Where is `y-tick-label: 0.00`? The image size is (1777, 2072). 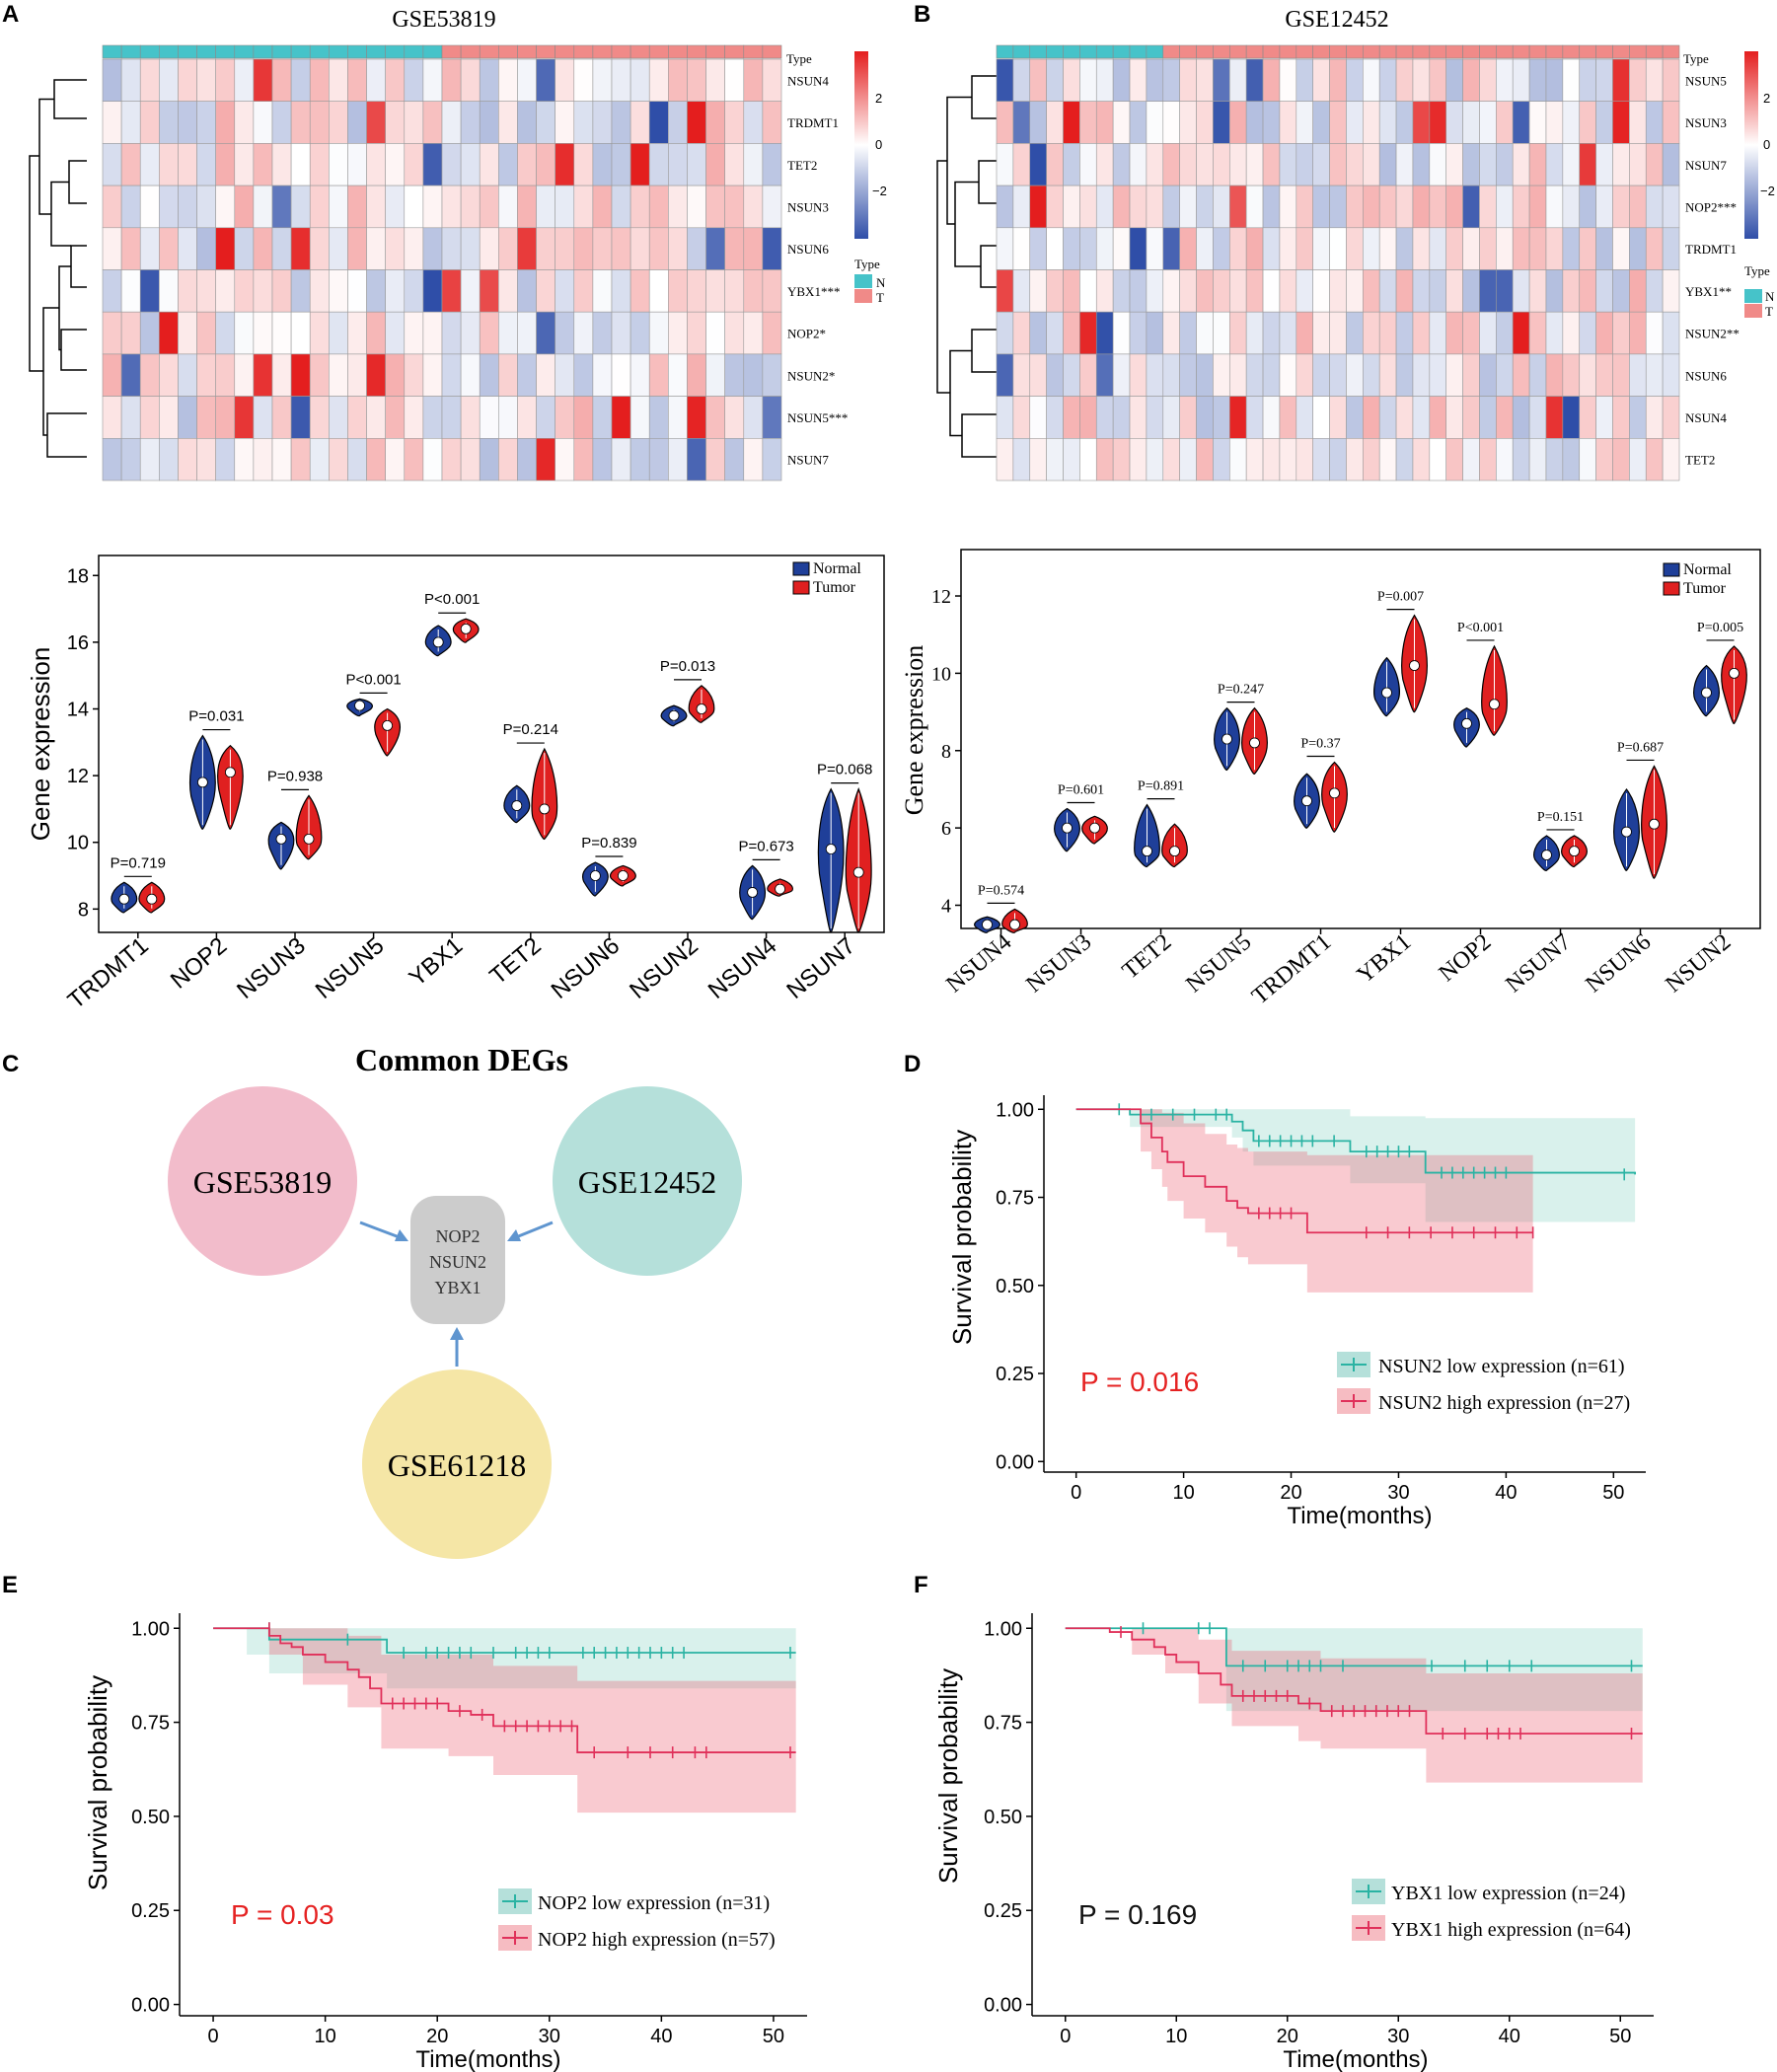 y-tick-label: 0.00 is located at coordinates (1003, 2006).